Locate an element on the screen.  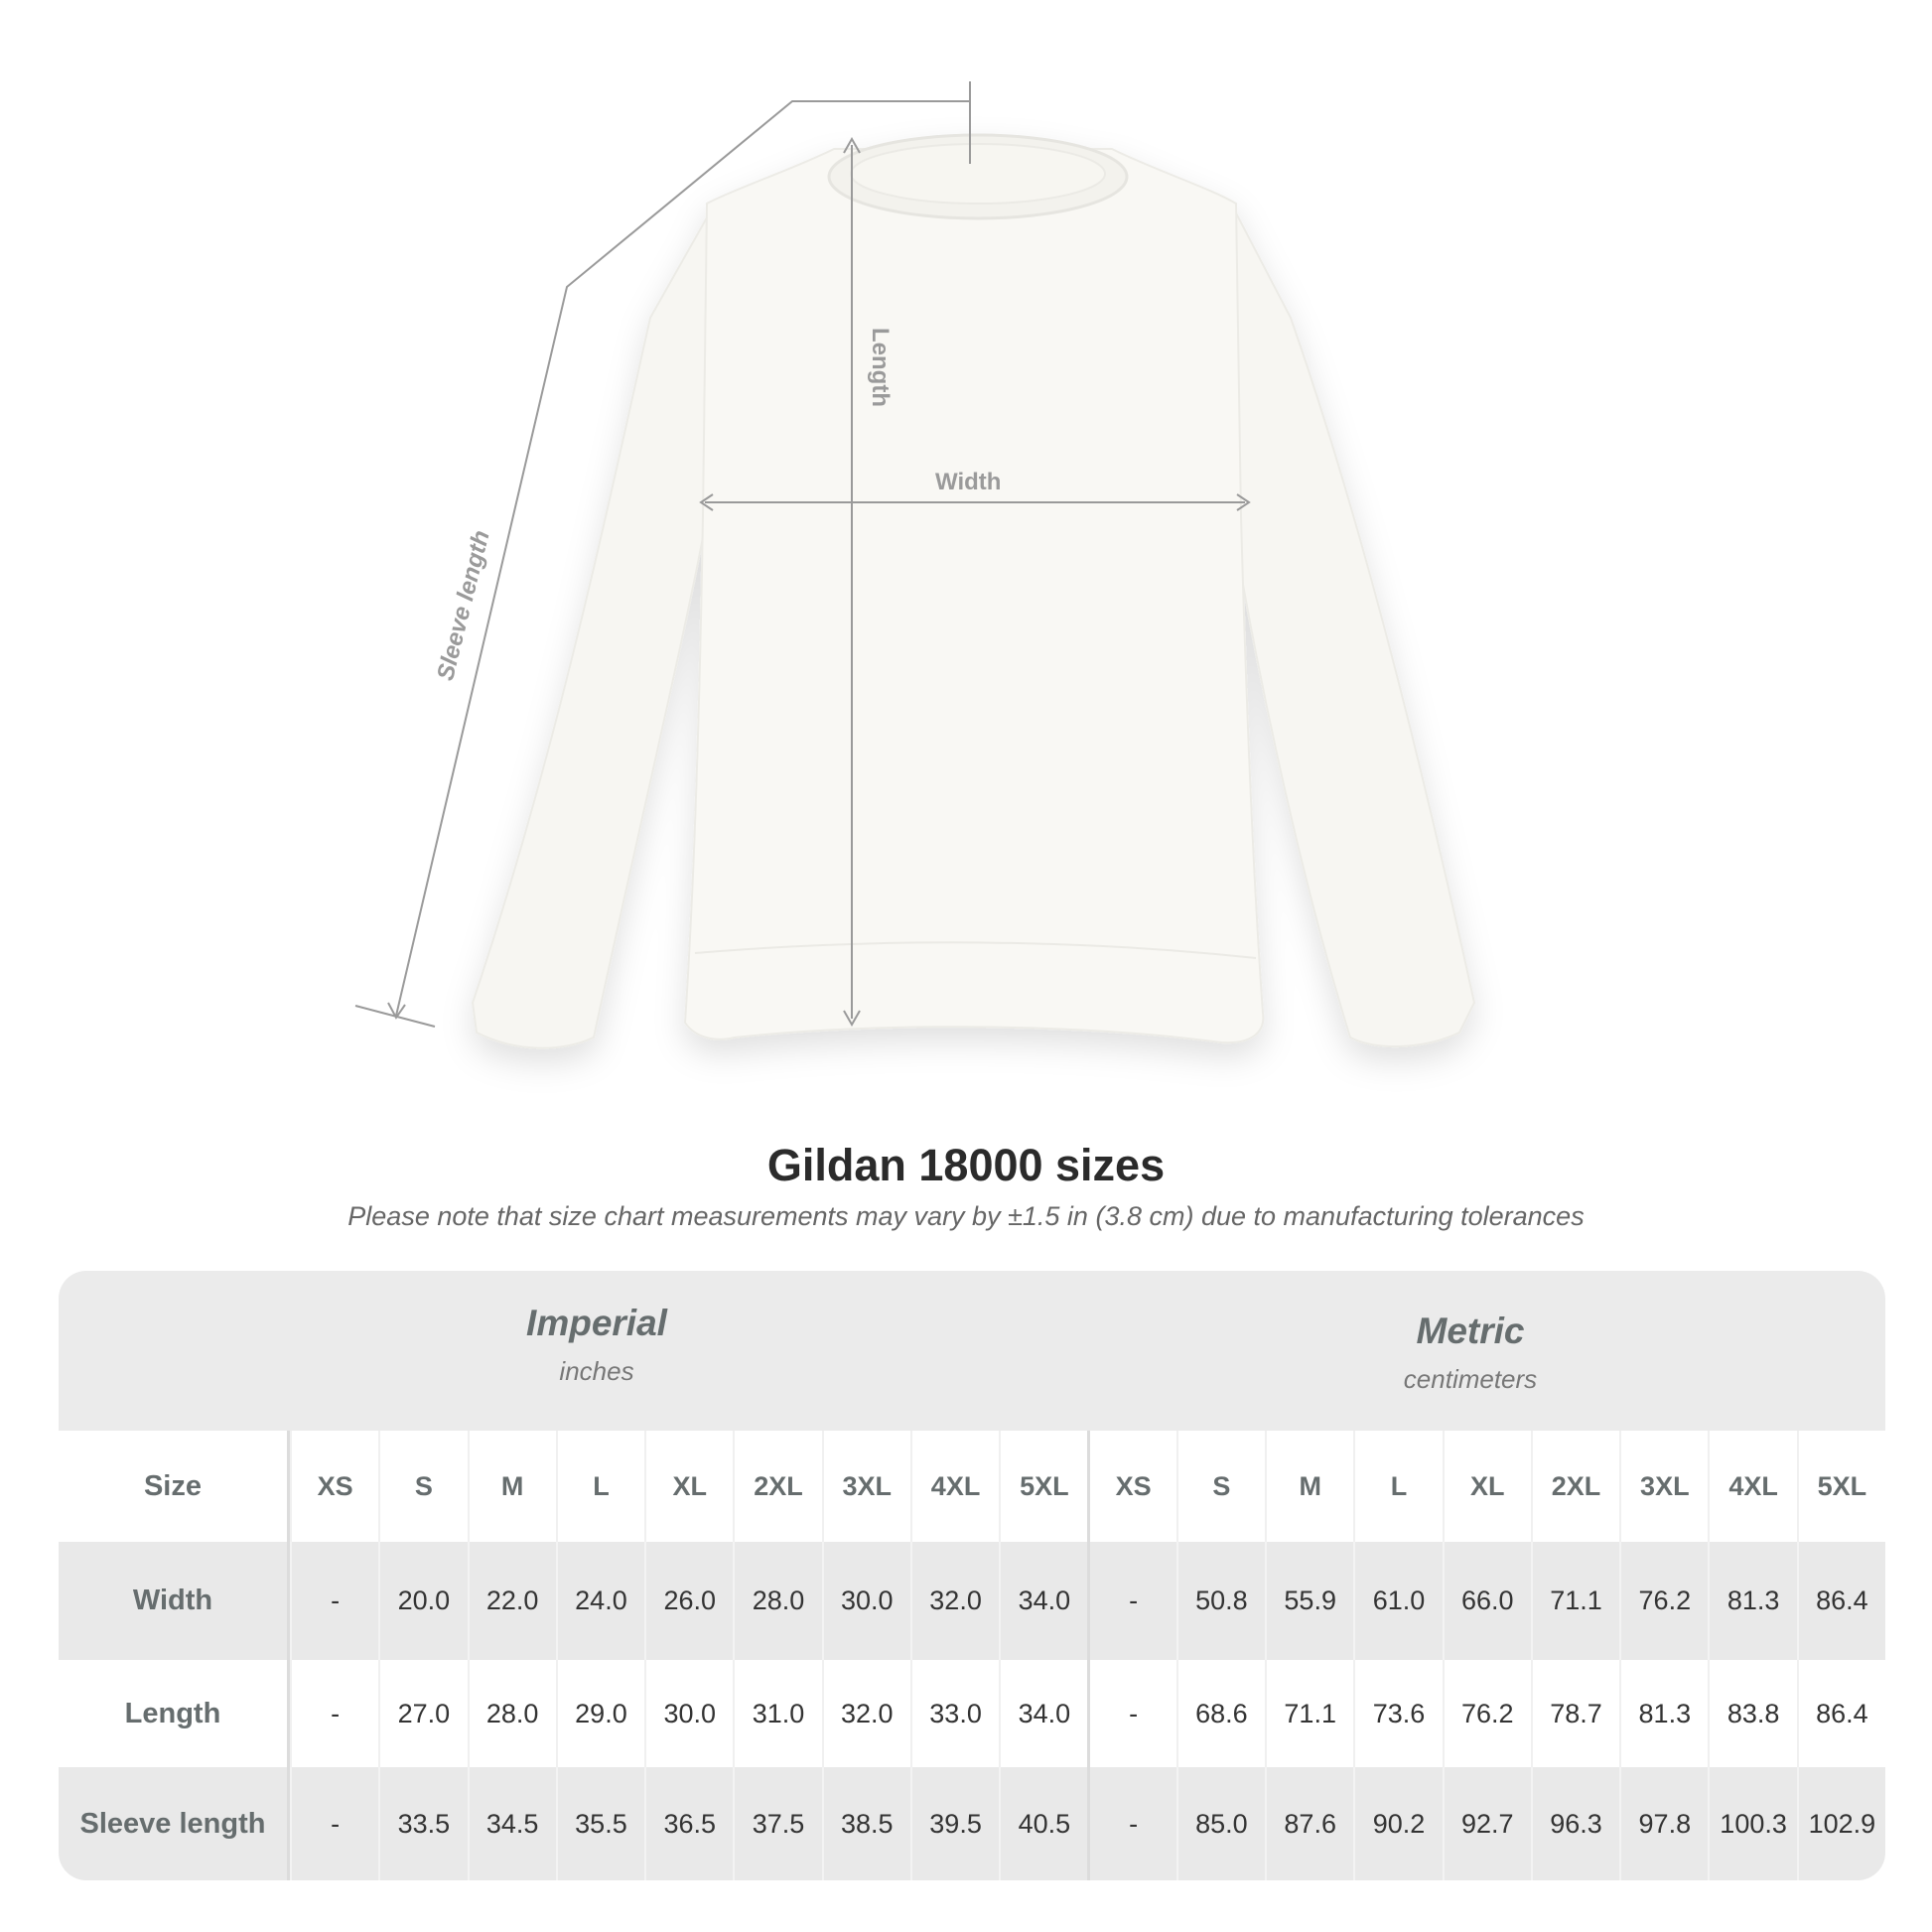
table-cell: 40.5 is located at coordinates (1043, 1823).